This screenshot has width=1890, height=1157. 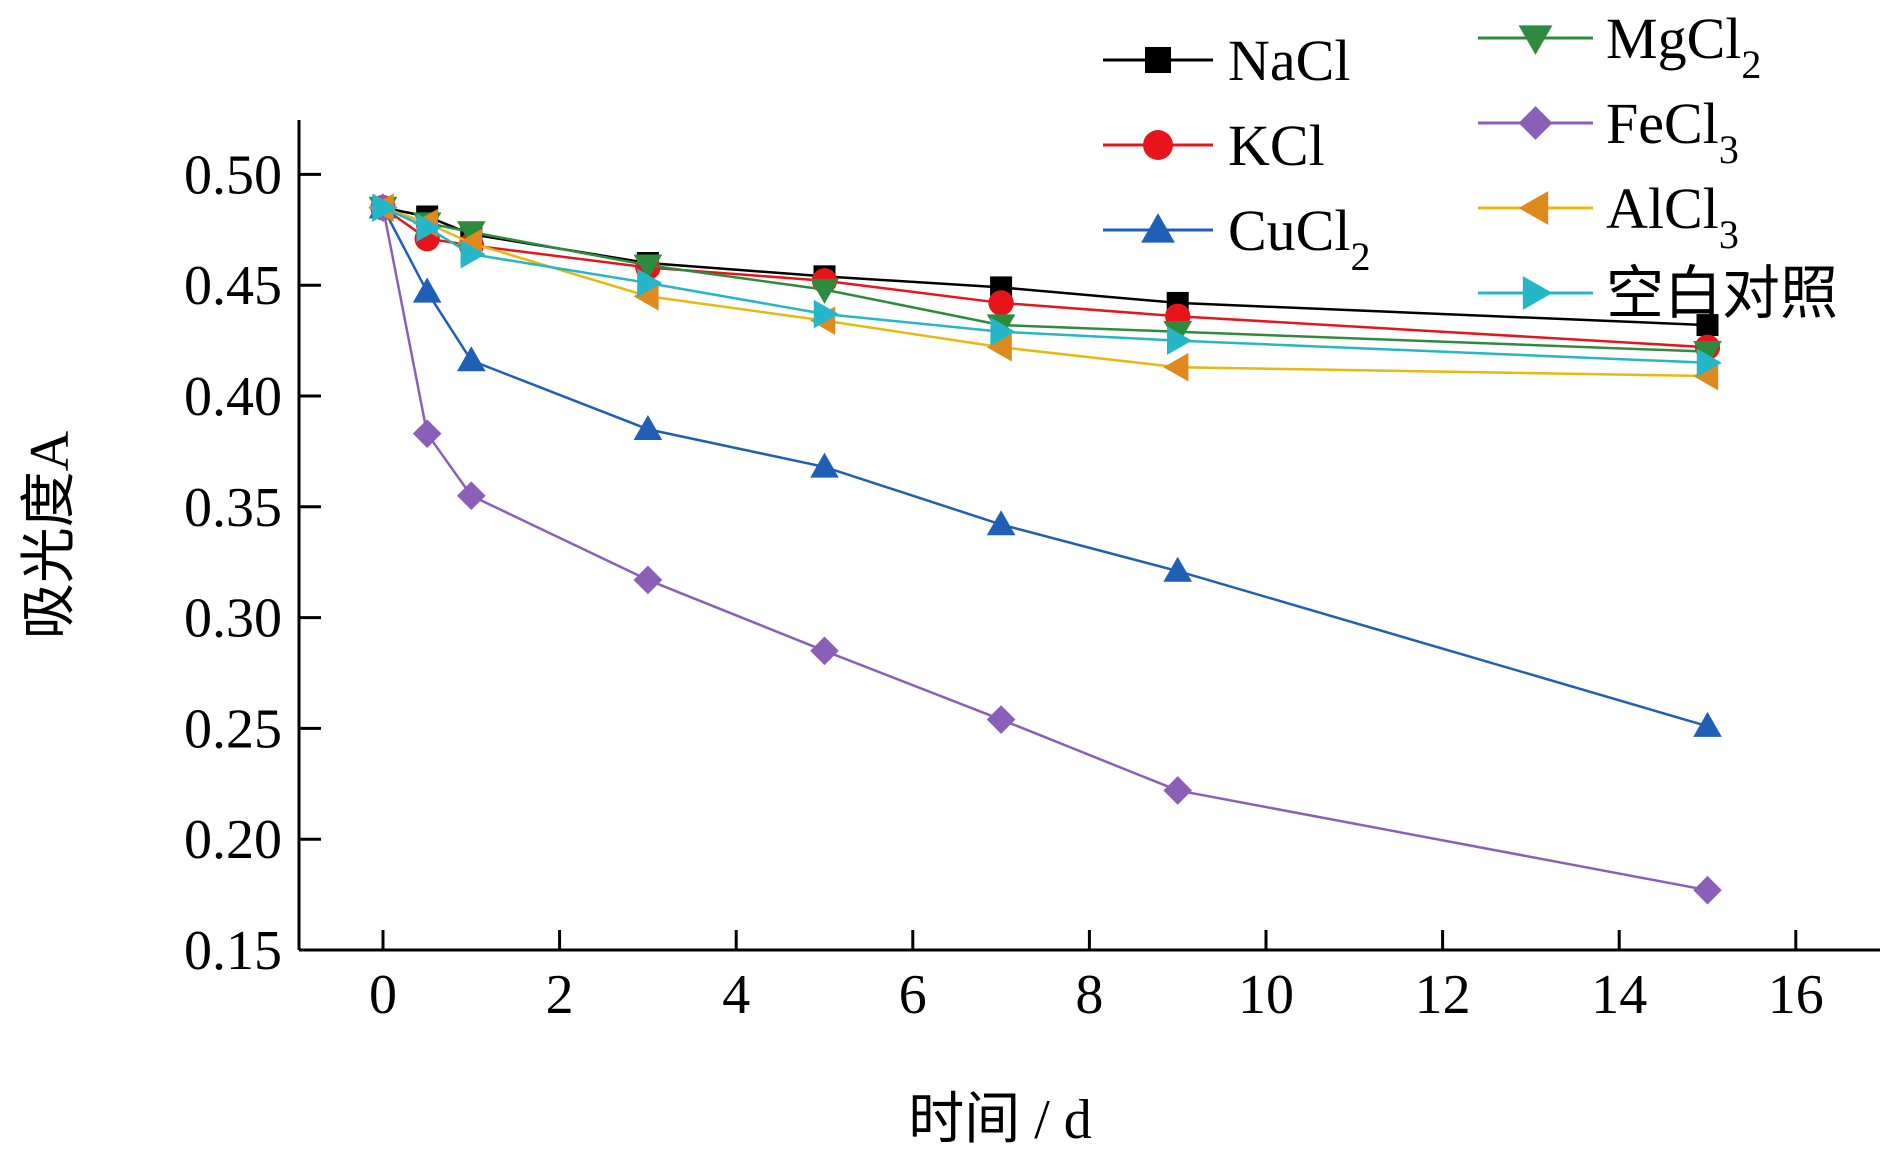 I want to click on x-tick-label: 4, so click(x=736, y=995).